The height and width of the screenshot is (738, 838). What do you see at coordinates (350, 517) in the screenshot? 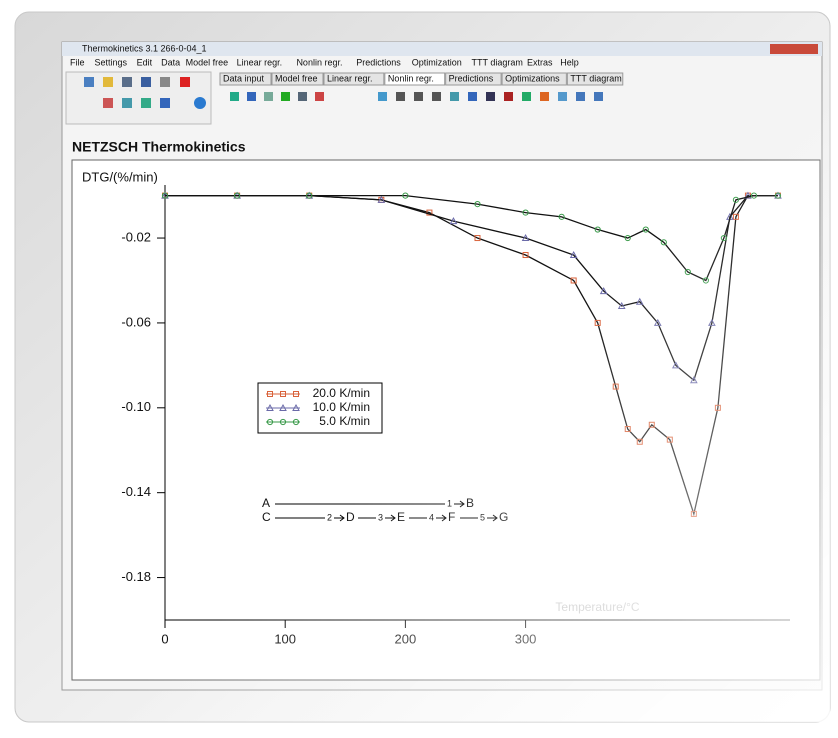
I see `species: D` at bounding box center [350, 517].